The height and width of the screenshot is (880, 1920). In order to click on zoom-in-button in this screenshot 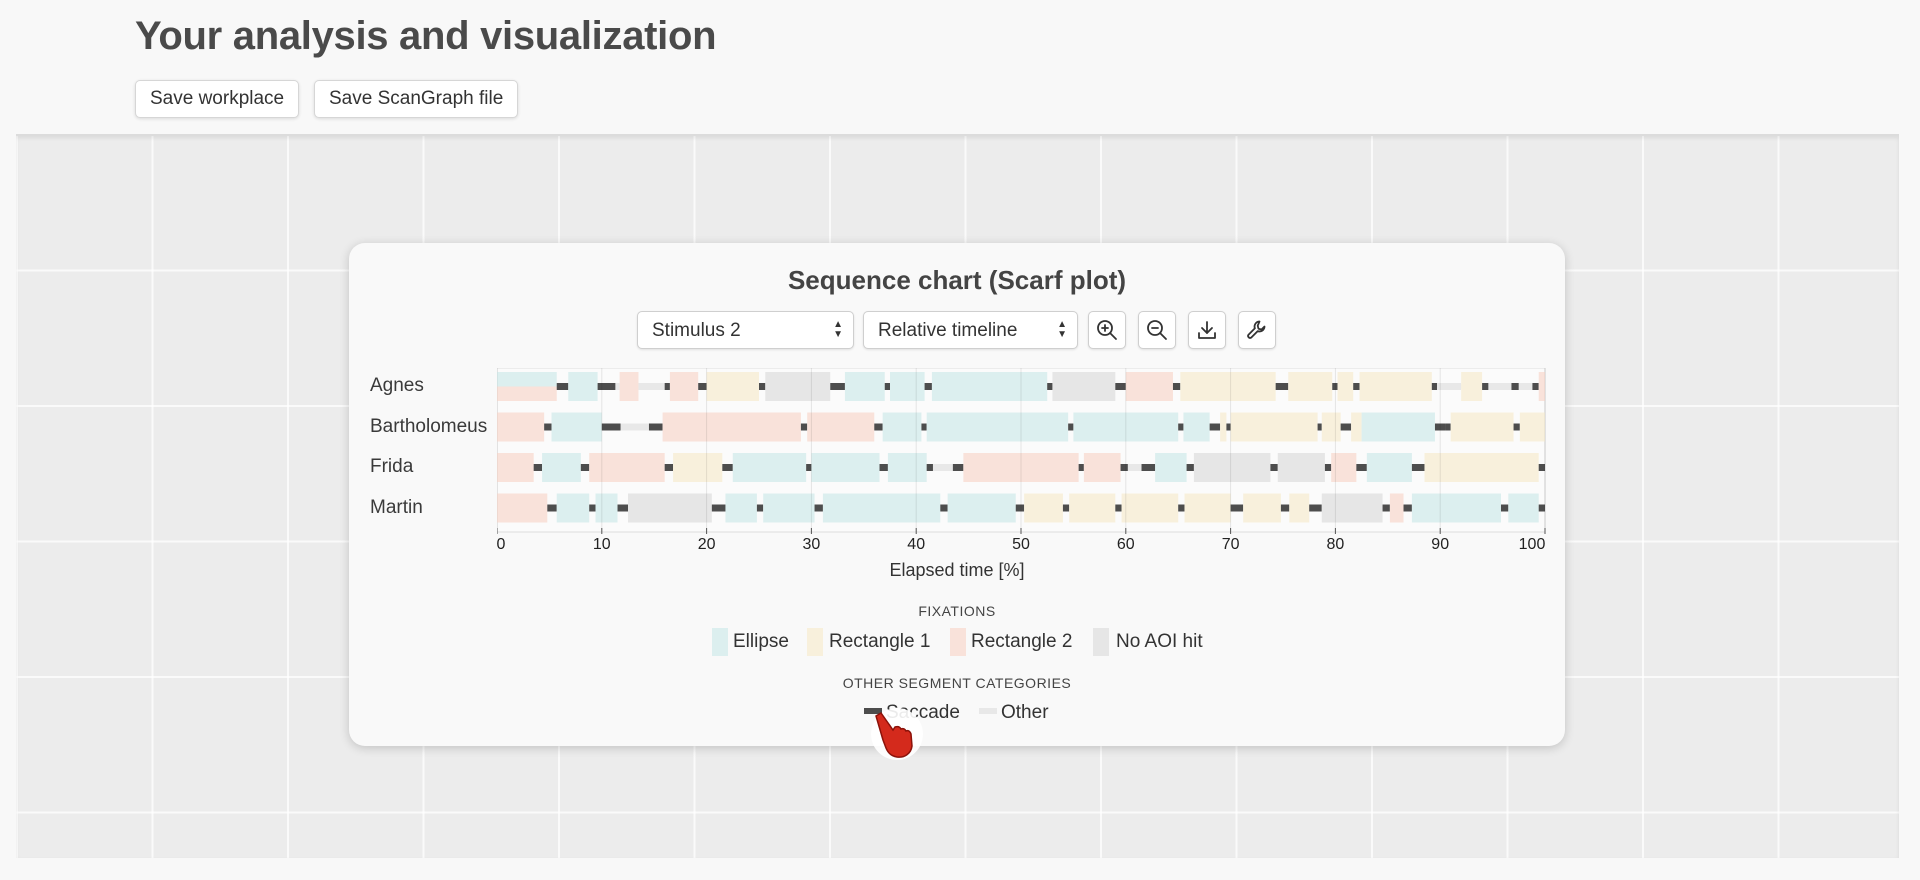, I will do `click(1107, 330)`.